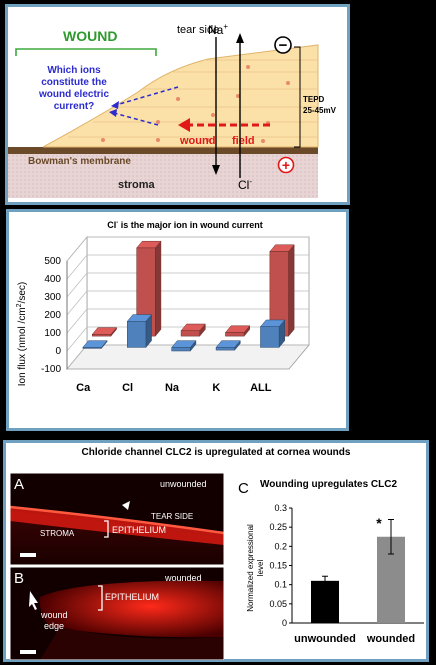 This screenshot has width=436, height=665. I want to click on category-label: unwounded, so click(325, 639).